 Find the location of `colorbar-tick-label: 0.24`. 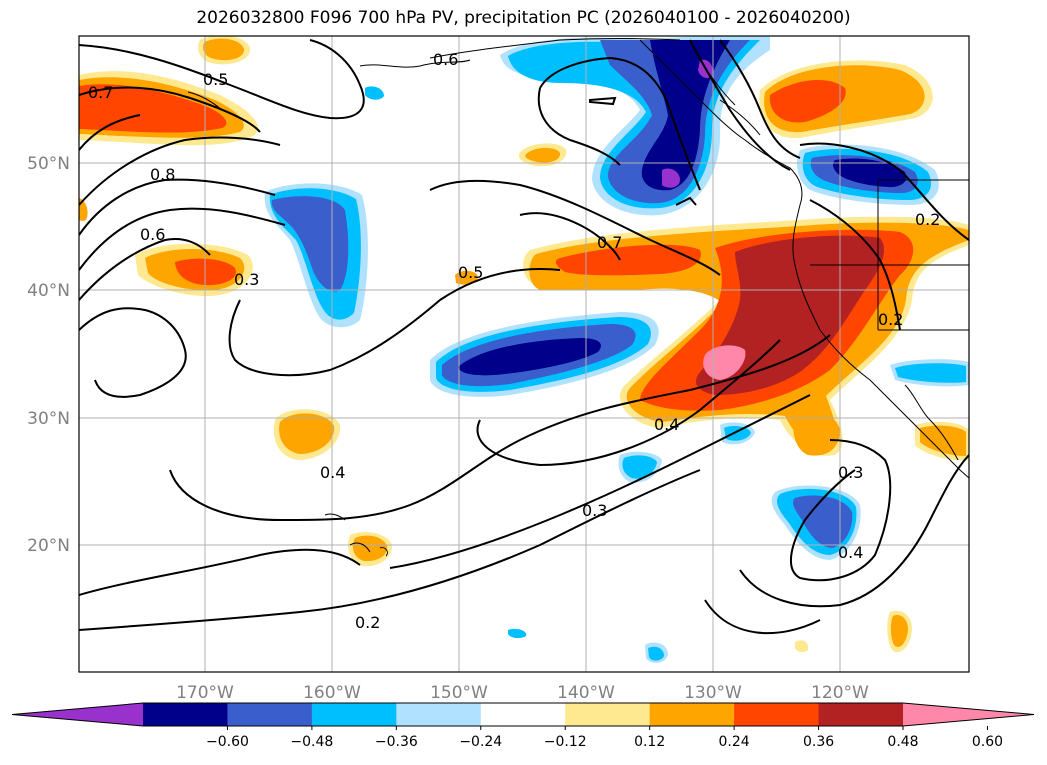

colorbar-tick-label: 0.24 is located at coordinates (734, 742).